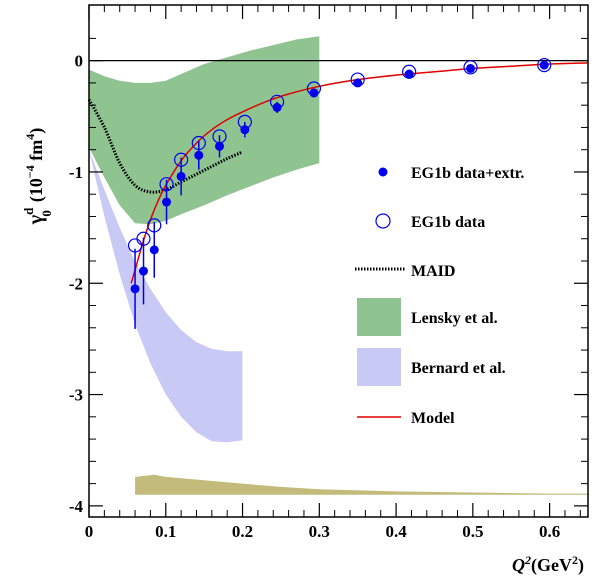 This screenshot has width=604, height=581. I want to click on x-axis-label: Q2(GeV2), so click(548, 564).